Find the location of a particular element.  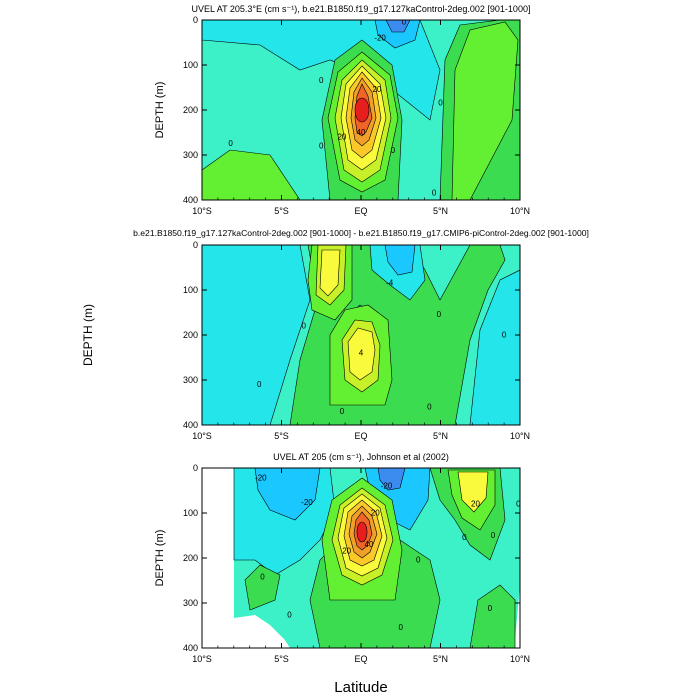

surface-westward-min is located at coordinates (398, 26).